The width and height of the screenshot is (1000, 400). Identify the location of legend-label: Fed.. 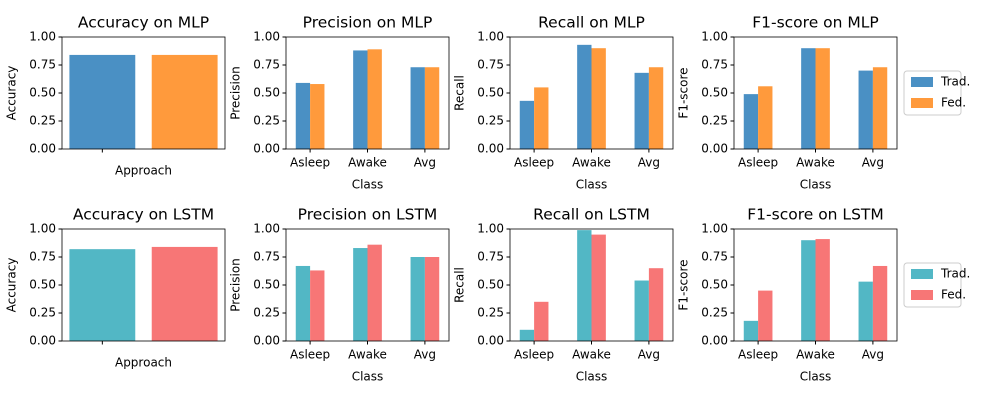
(953, 295).